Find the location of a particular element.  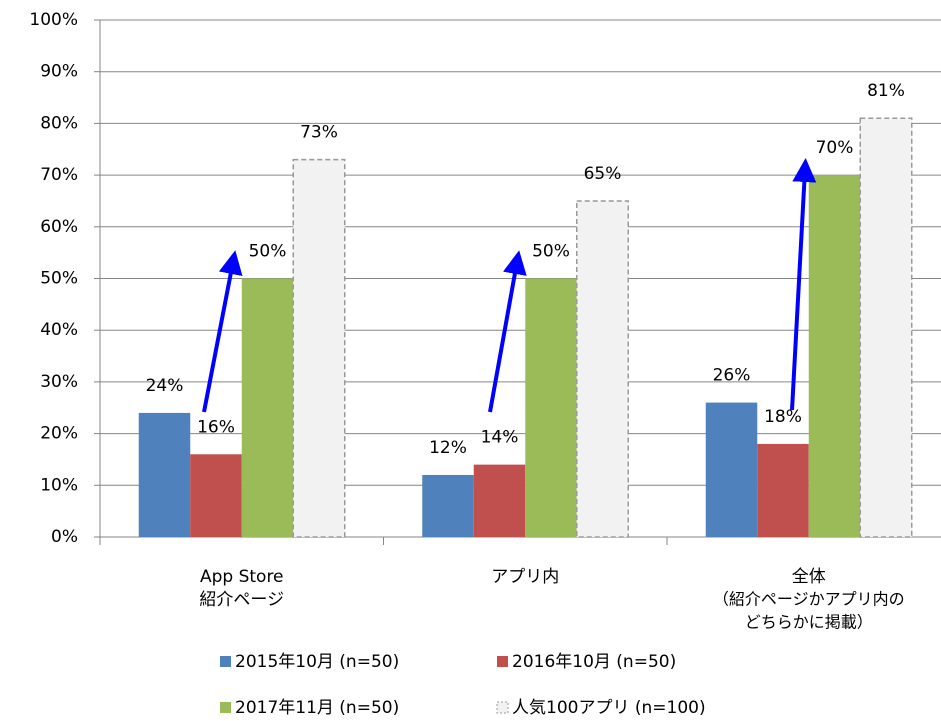

legend-label: 2017年11月 (n=50) is located at coordinates (317, 708).